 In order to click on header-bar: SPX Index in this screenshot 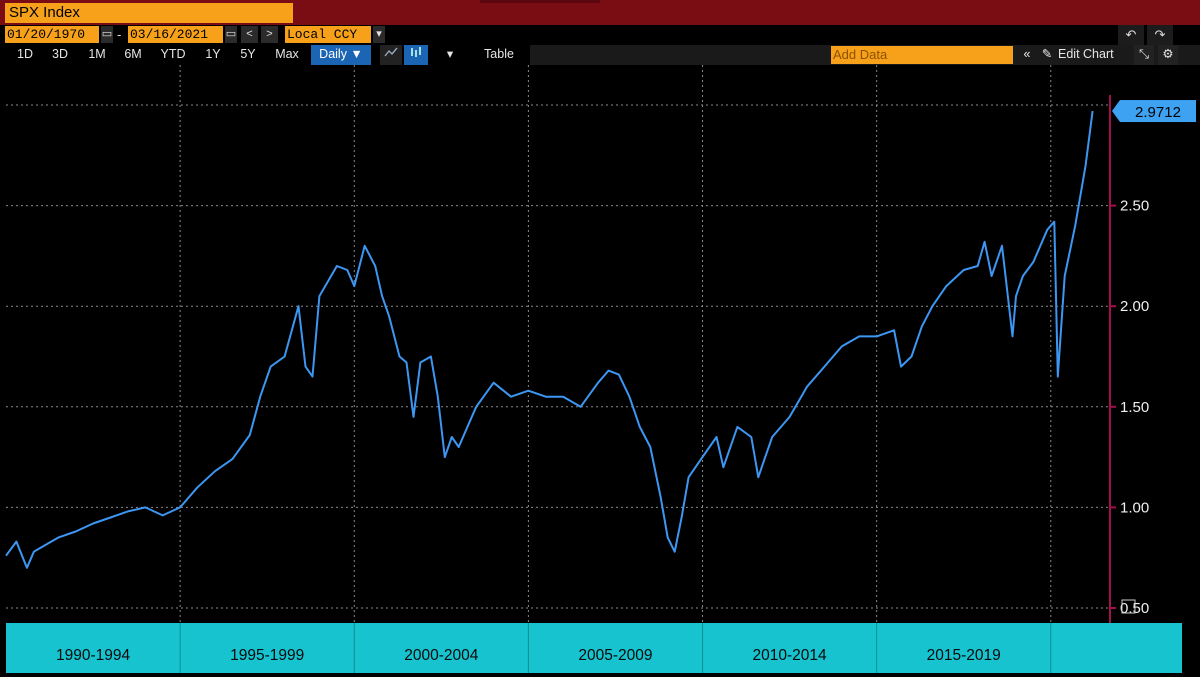, I will do `click(600, 12)`.